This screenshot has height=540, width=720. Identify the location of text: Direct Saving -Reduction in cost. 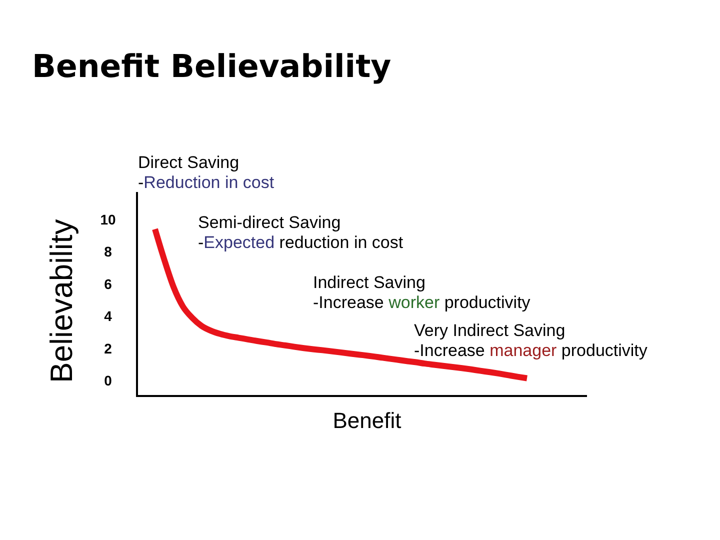
(206, 172).